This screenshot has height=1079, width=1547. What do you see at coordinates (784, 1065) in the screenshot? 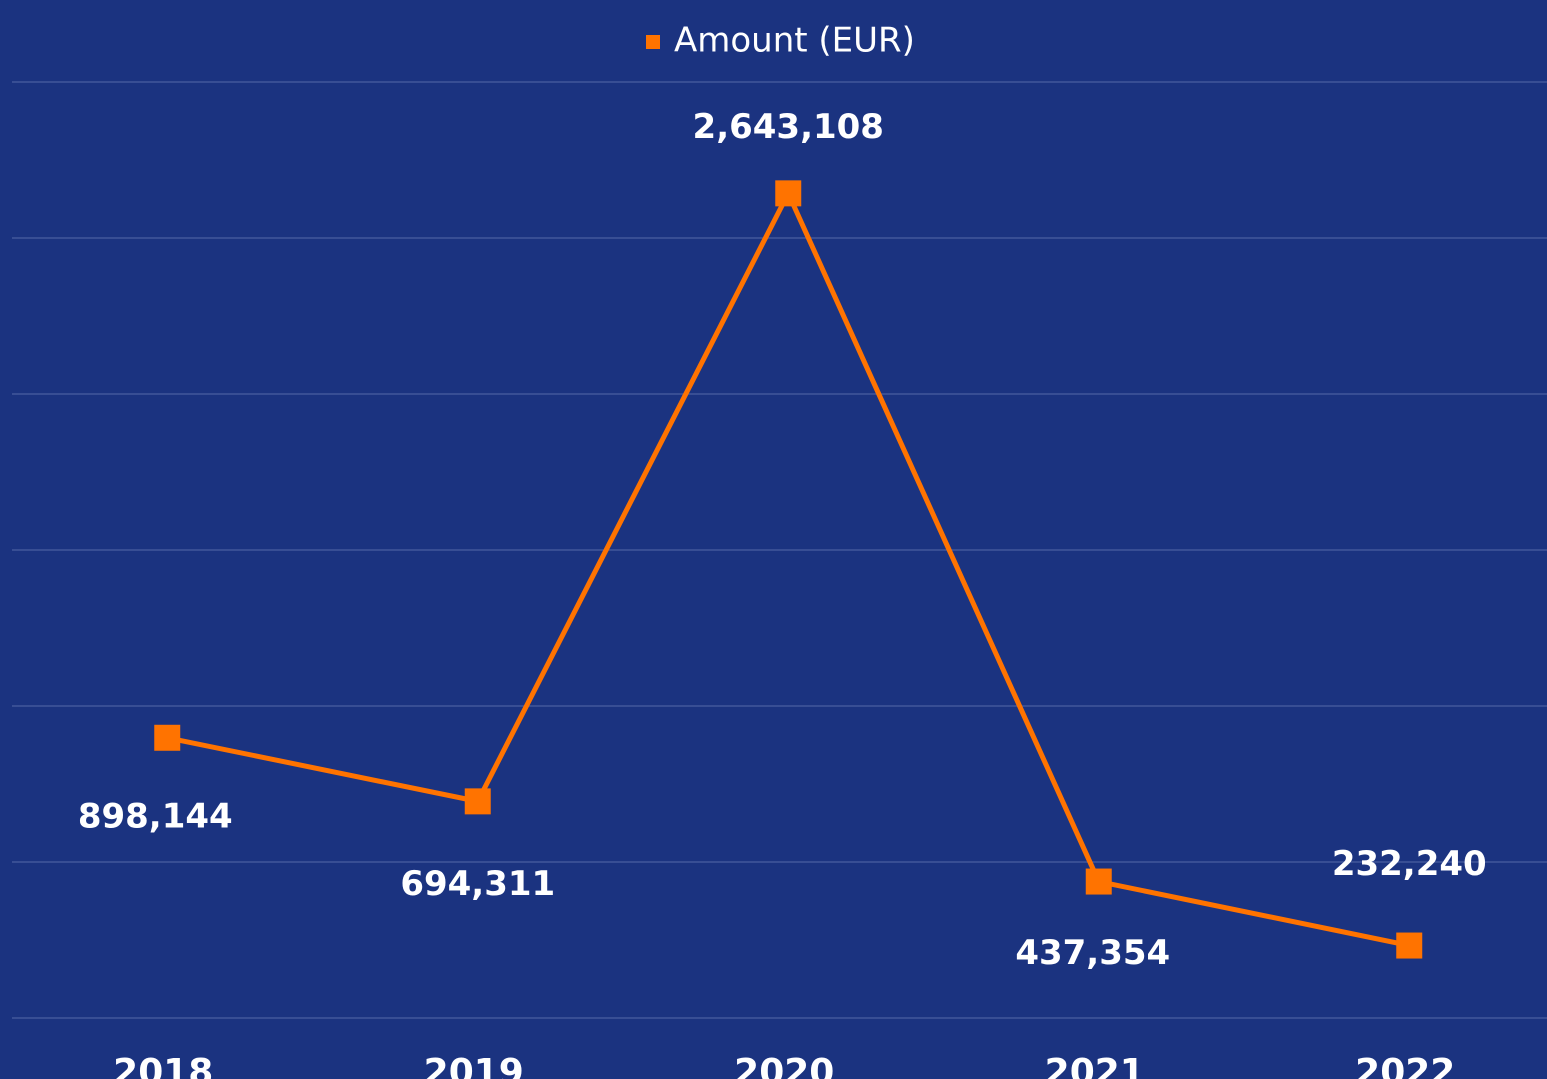
I see `x-tick-label: 2020` at bounding box center [784, 1065].